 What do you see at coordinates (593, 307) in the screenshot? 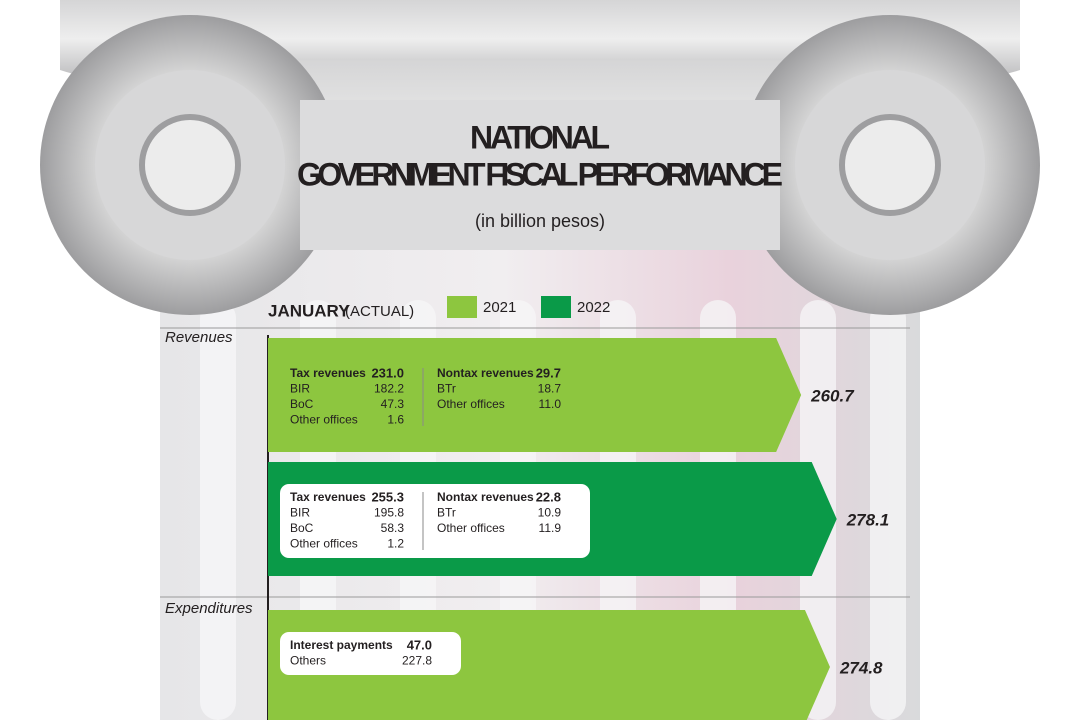
I see `legend-label: 2022` at bounding box center [593, 307].